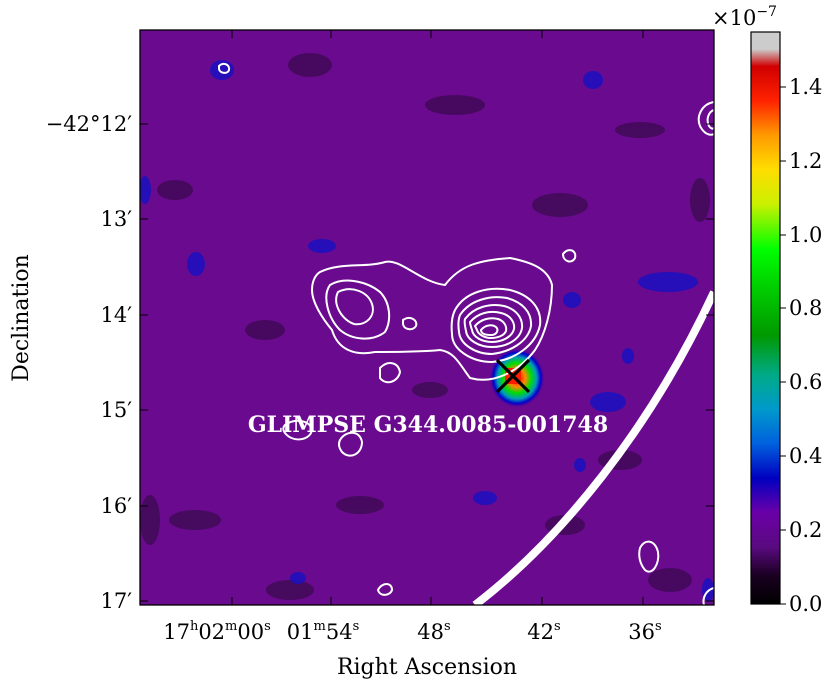 This screenshot has width=830, height=689. What do you see at coordinates (744, 17) in the screenshot?
I see `colorbar-multiplier: ×10⁻⁷` at bounding box center [744, 17].